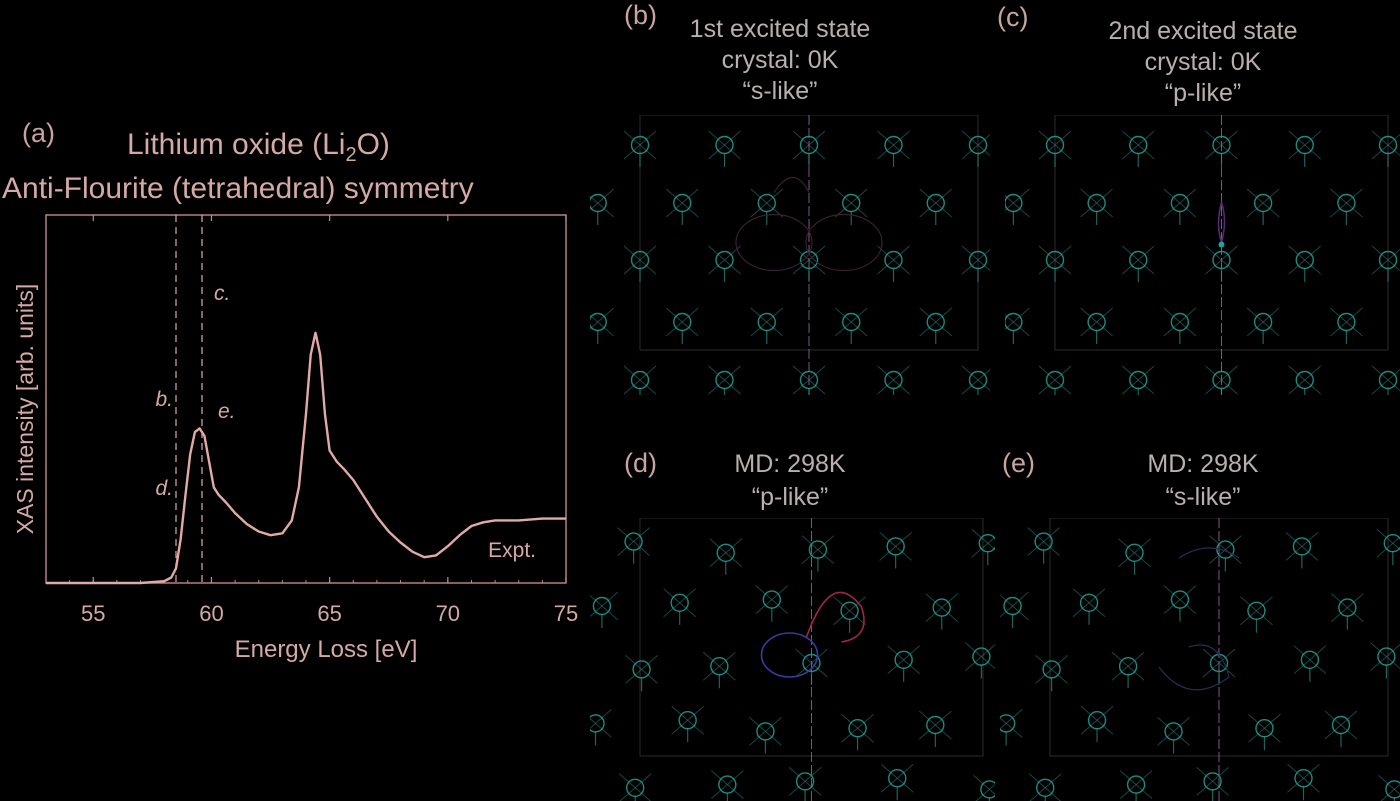 This screenshot has height=801, width=1400. I want to click on title-subscript: 2, so click(351, 155).